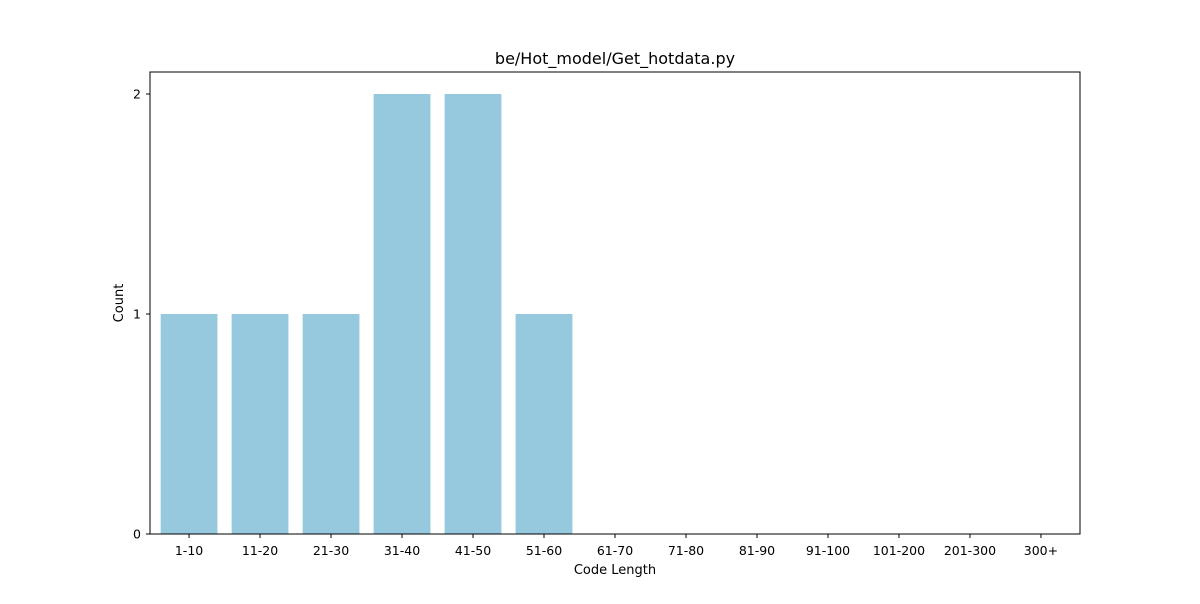 The height and width of the screenshot is (604, 1200). What do you see at coordinates (544, 550) in the screenshot?
I see `x-tick-label: 51-60` at bounding box center [544, 550].